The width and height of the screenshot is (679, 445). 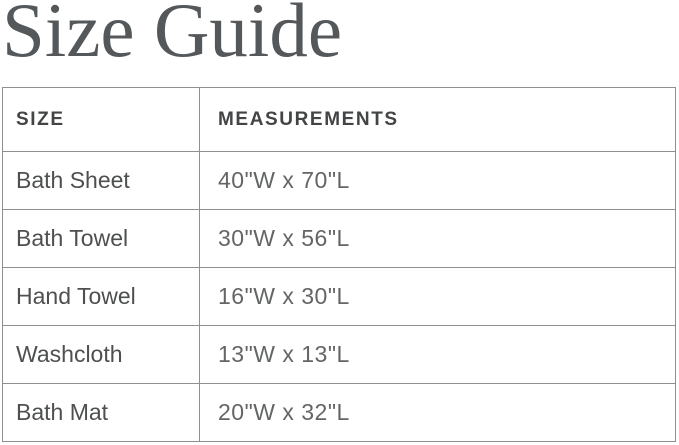 I want to click on table-row: Bath Towel 30"W x 56"L, so click(x=339, y=238).